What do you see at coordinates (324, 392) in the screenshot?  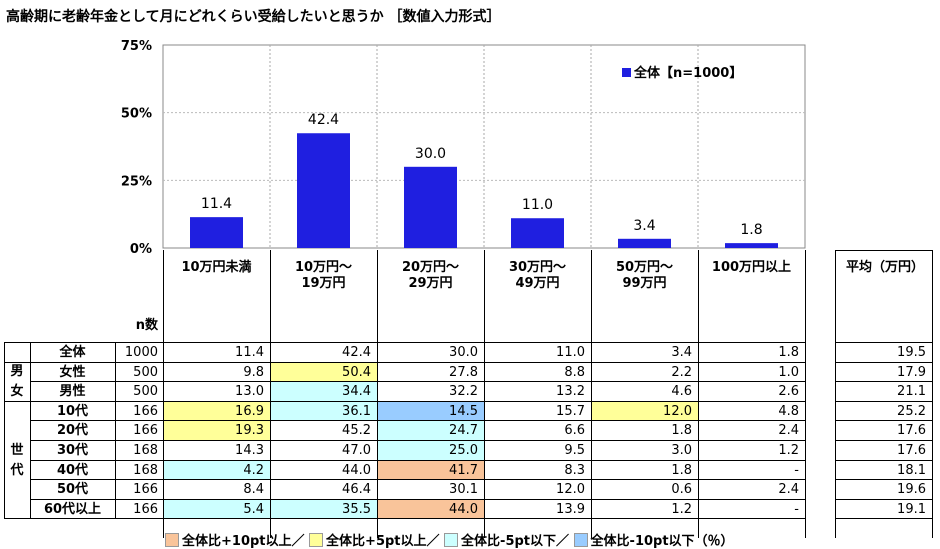 I see `table-cell: 34.4` at bounding box center [324, 392].